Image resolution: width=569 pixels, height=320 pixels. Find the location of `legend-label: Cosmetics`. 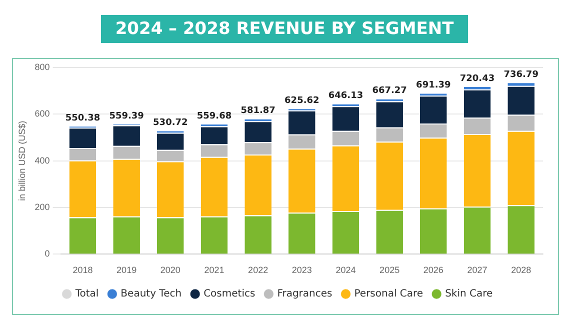

legend-label: Cosmetics is located at coordinates (230, 294).